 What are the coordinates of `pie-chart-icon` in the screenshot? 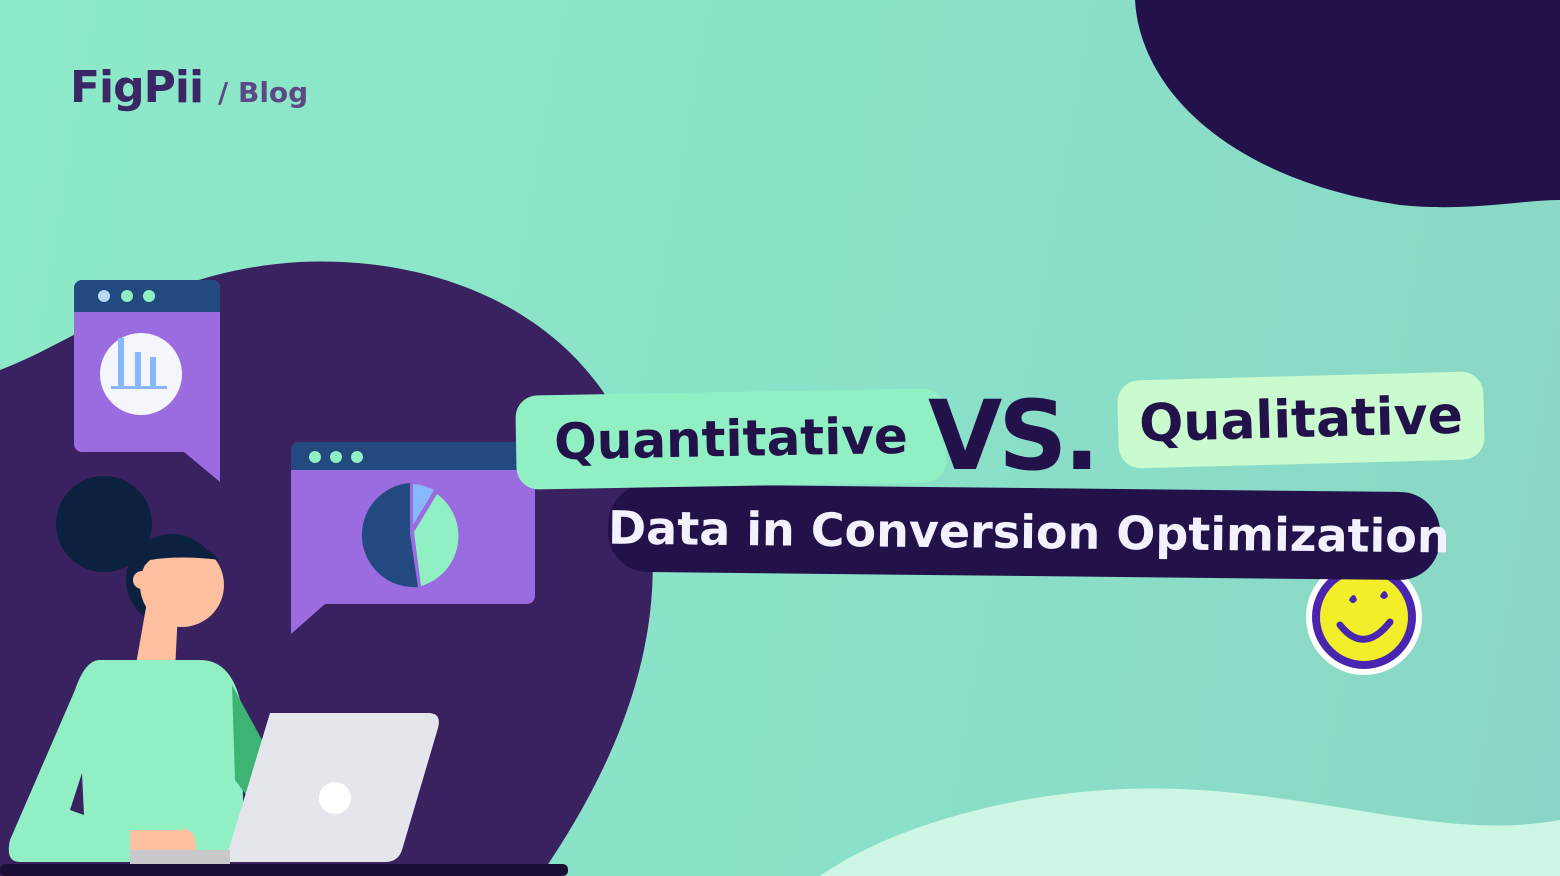 It's located at (410, 535).